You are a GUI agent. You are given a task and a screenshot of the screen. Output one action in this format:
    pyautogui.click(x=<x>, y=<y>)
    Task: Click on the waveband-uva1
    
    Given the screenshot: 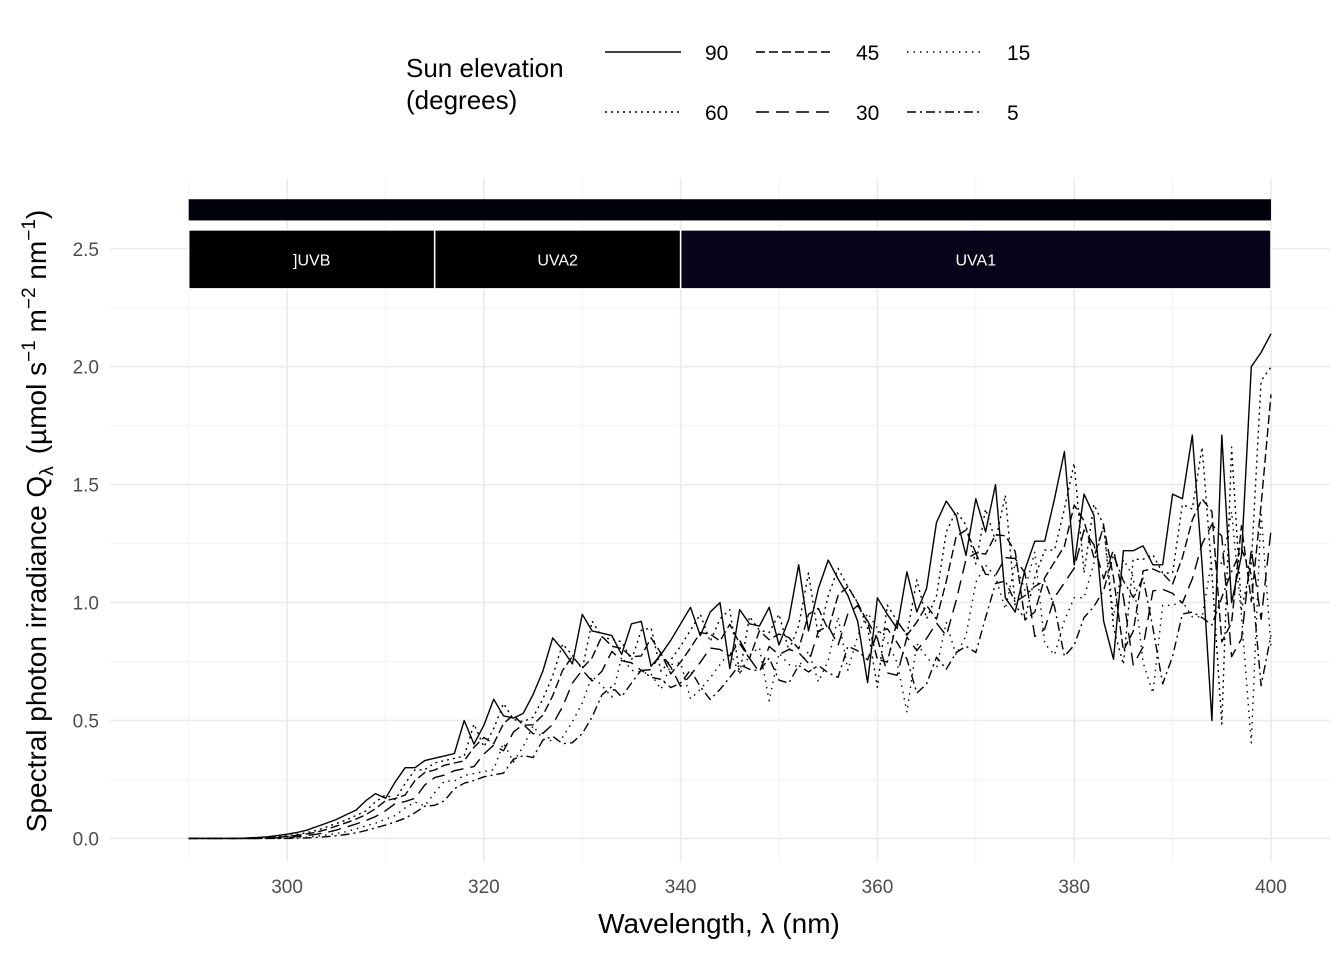 What is the action you would take?
    pyautogui.click(x=975, y=259)
    